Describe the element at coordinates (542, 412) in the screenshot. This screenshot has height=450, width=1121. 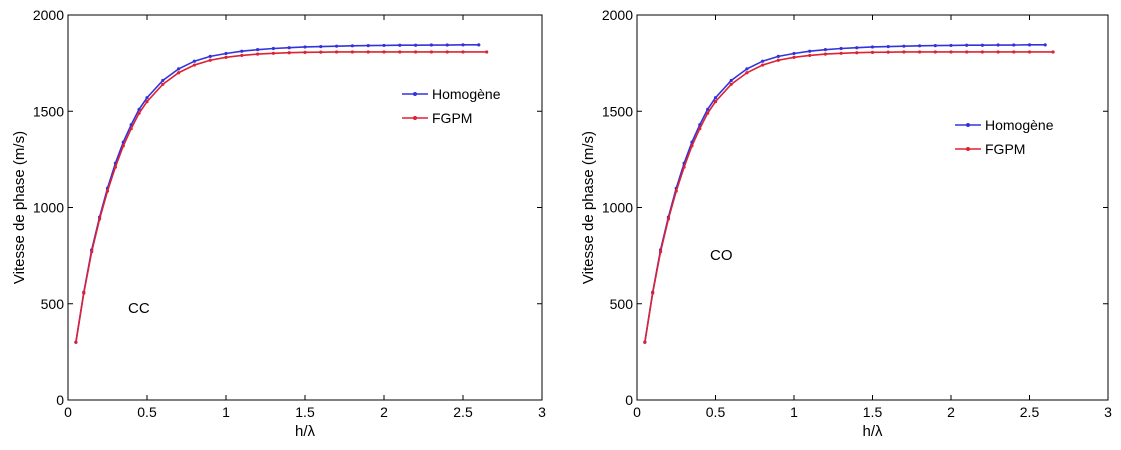
I see `x-tick-label: 3` at that location.